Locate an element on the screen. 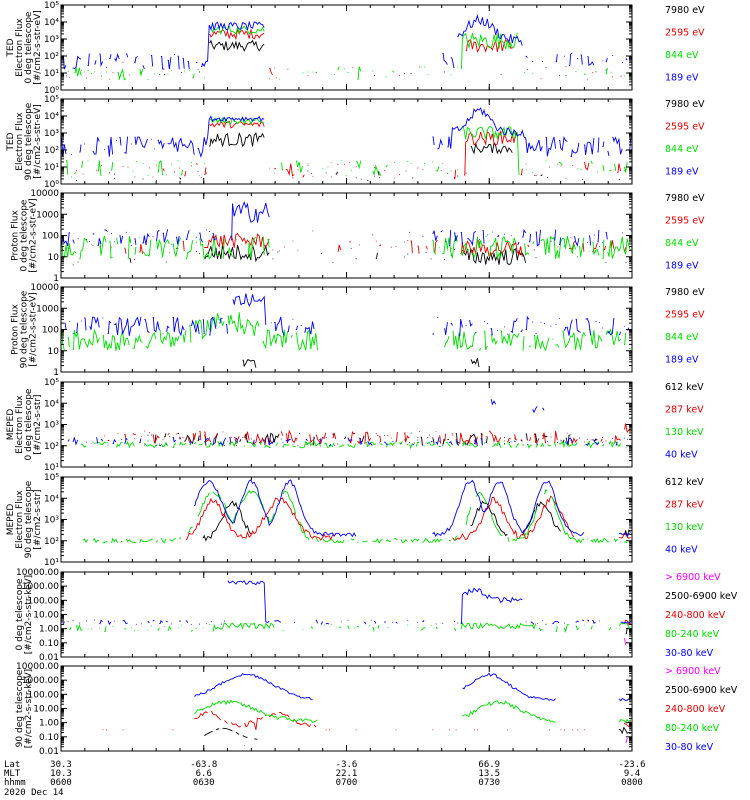 This screenshot has width=750, height=800. series-30-80-keV is located at coordinates (346, 603).